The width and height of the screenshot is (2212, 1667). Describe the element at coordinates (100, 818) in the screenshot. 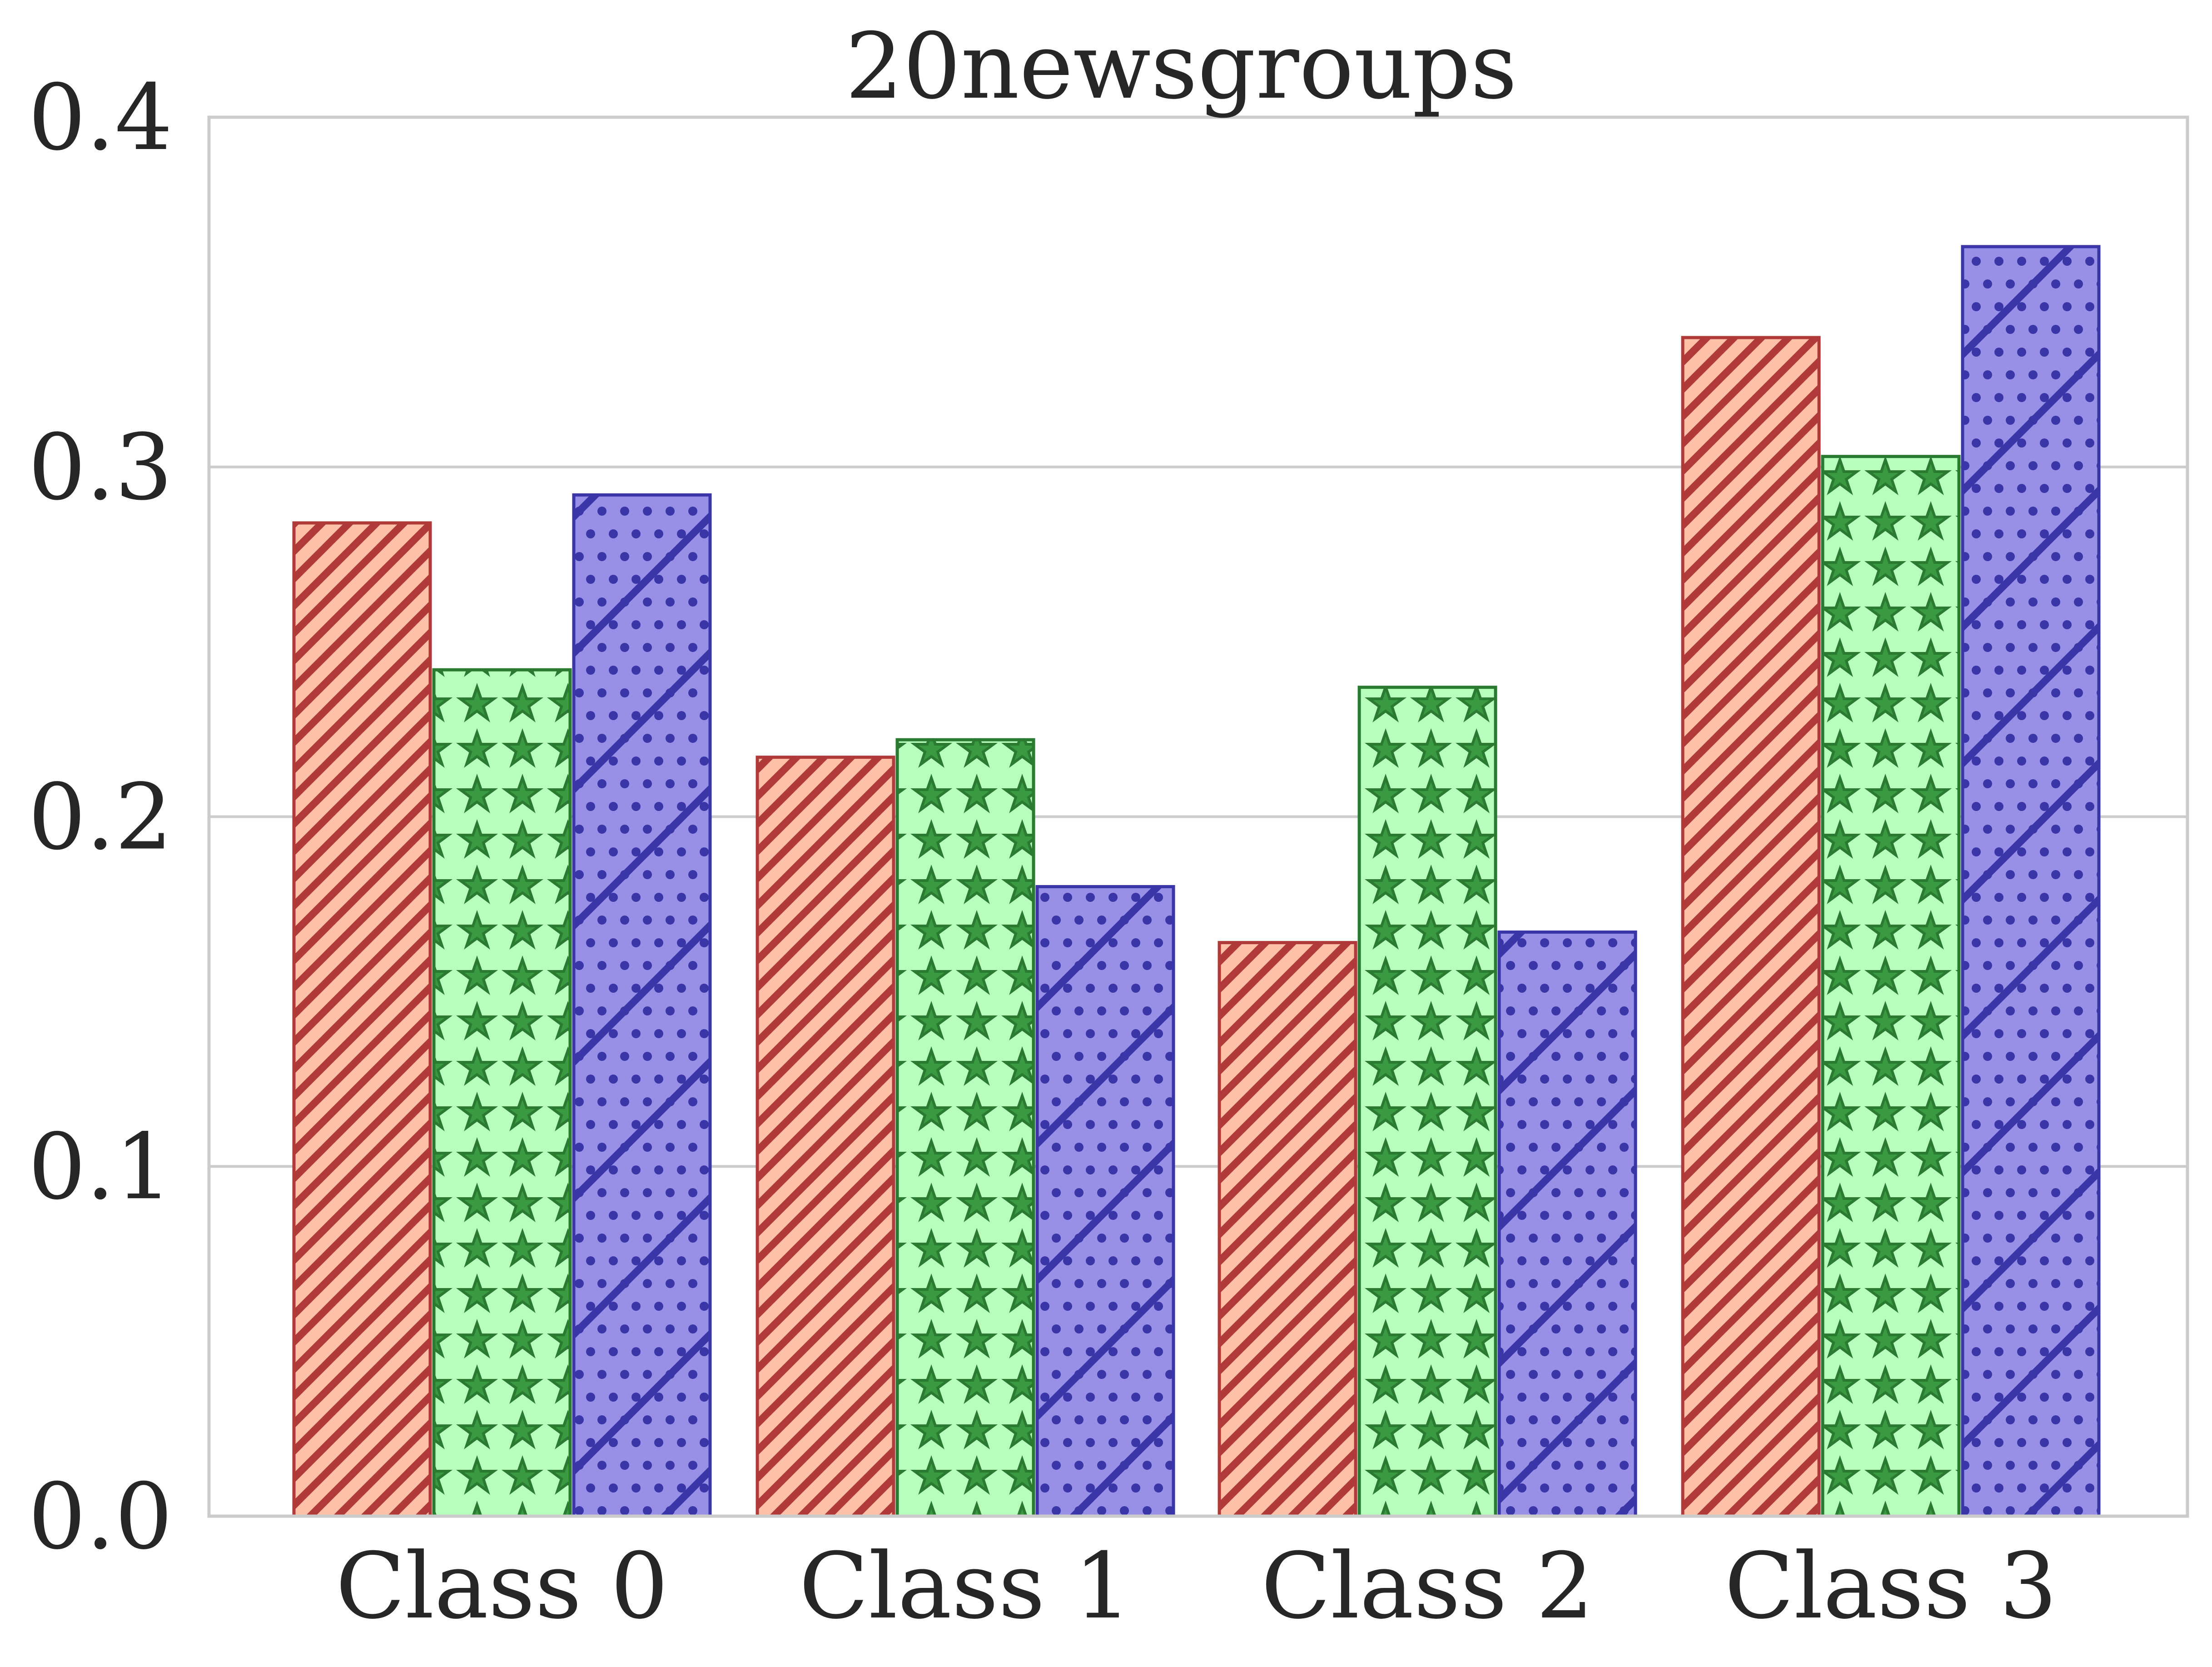

I see `y-tick-label: 0.2` at that location.